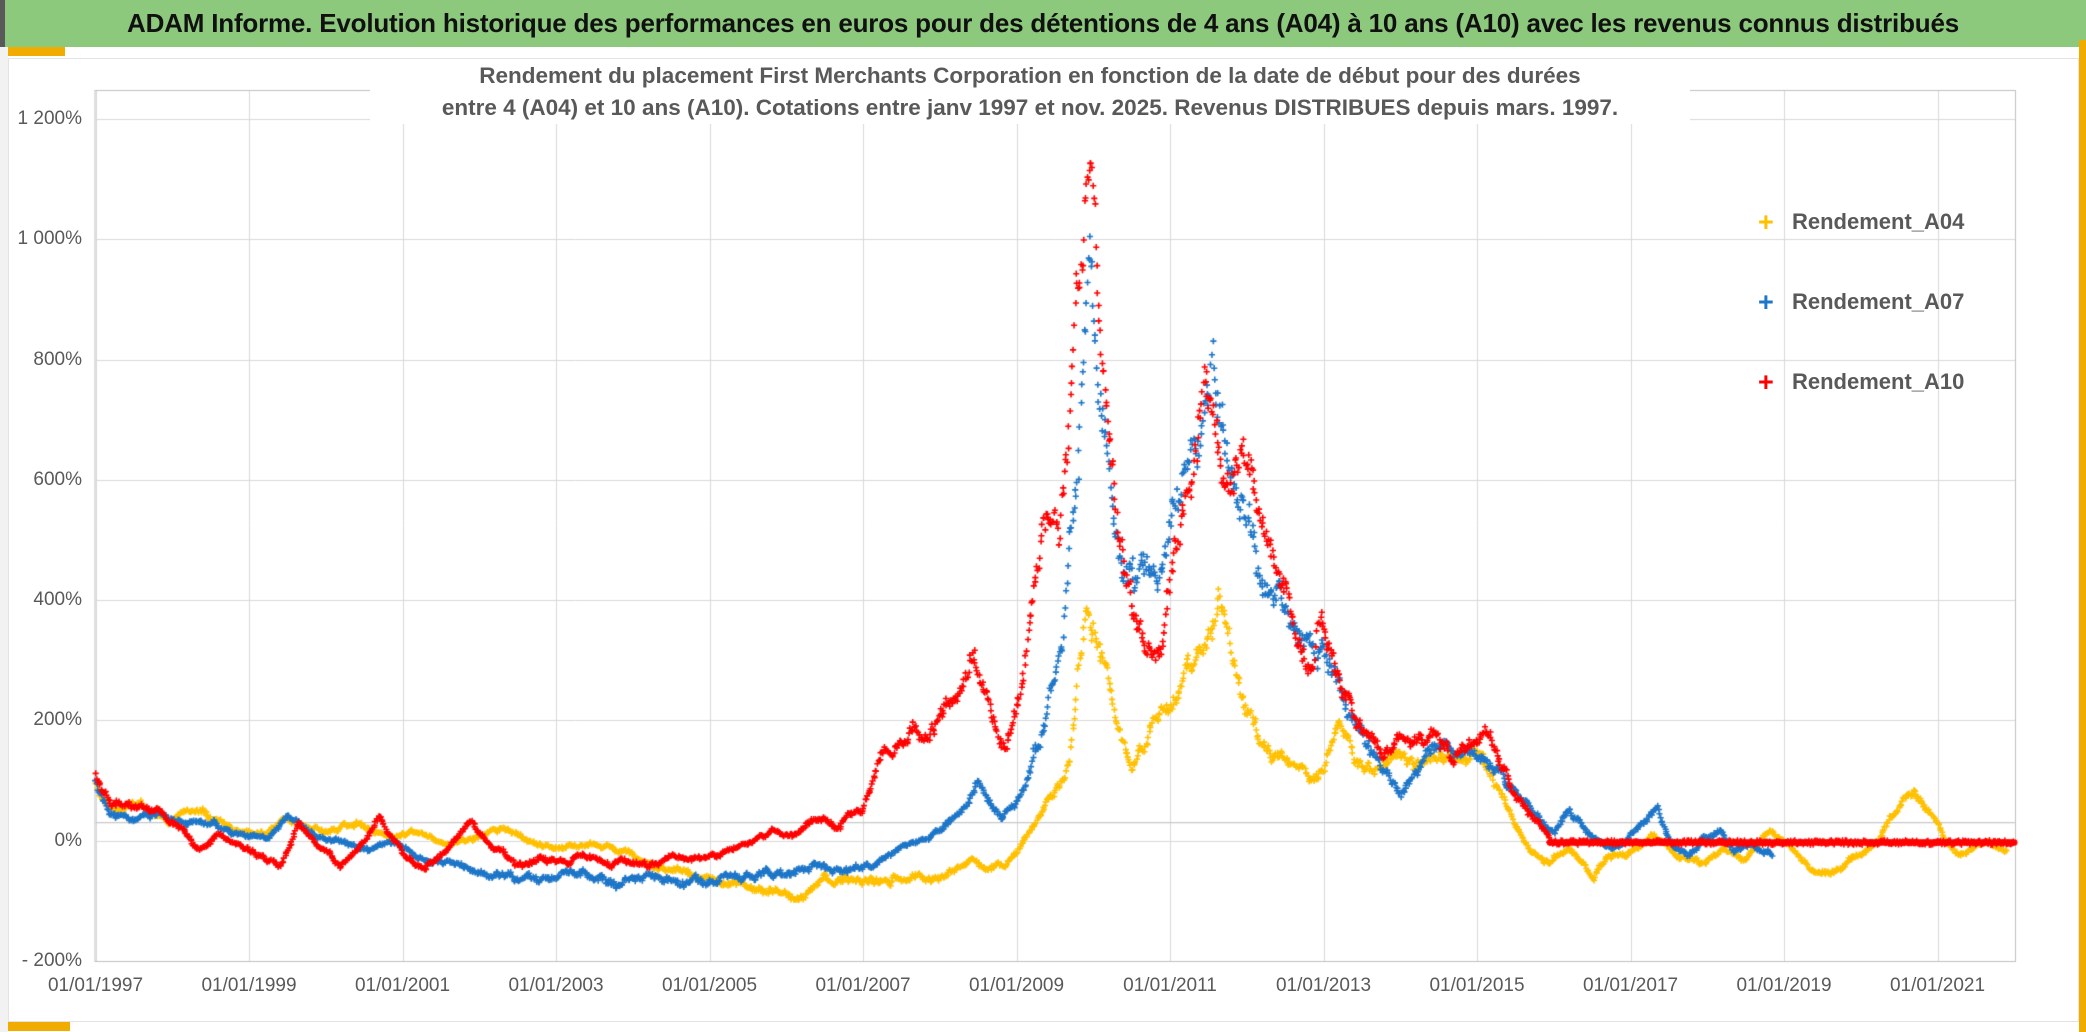  I want to click on x-axis-tick-label: 01/01/2005, so click(709, 985).